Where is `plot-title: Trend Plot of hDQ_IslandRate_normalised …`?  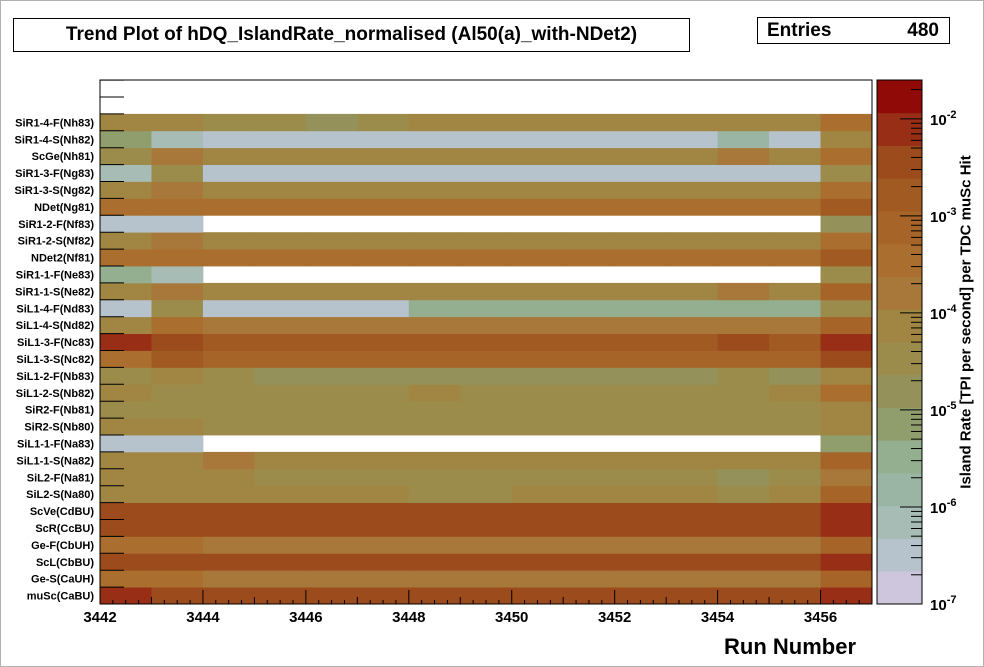 plot-title: Trend Plot of hDQ_IslandRate_normalised … is located at coordinates (351, 34).